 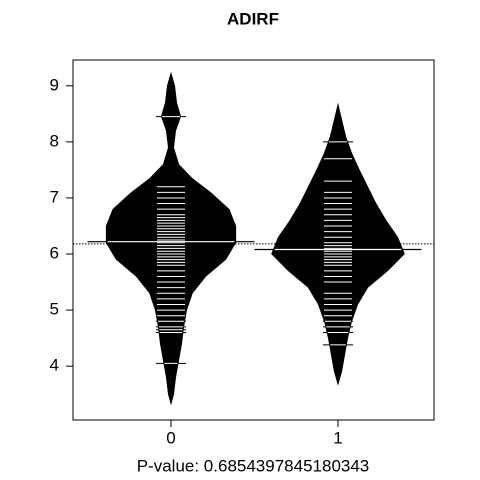 What do you see at coordinates (54, 253) in the screenshot?
I see `y-tick-label: 6` at bounding box center [54, 253].